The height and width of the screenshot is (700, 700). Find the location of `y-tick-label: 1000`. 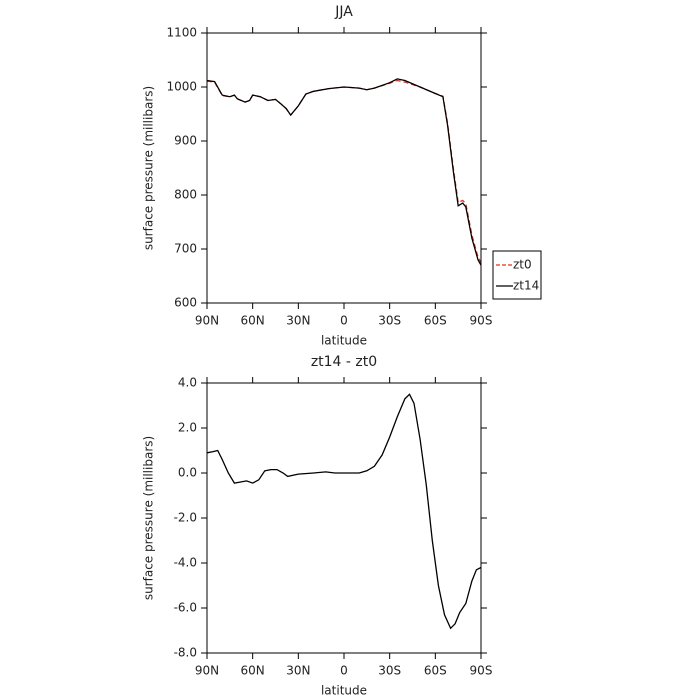

y-tick-label: 1000 is located at coordinates (181, 87).